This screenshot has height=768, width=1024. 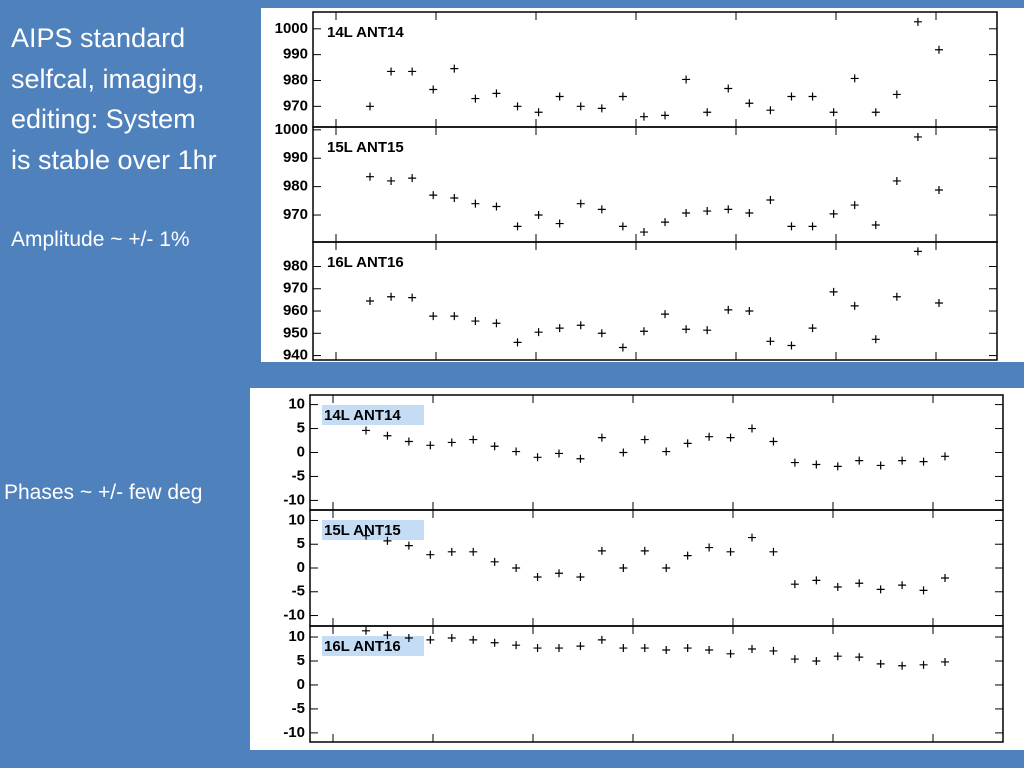 I want to click on y-tick-label: 950, so click(x=295, y=332).